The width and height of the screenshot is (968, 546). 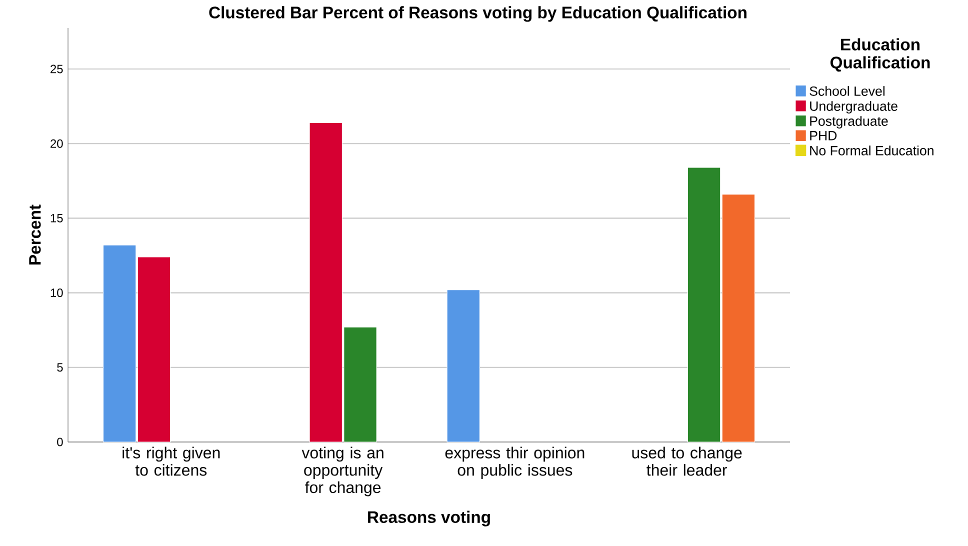 What do you see at coordinates (60, 442) in the screenshot?
I see `y-tick-label: 0` at bounding box center [60, 442].